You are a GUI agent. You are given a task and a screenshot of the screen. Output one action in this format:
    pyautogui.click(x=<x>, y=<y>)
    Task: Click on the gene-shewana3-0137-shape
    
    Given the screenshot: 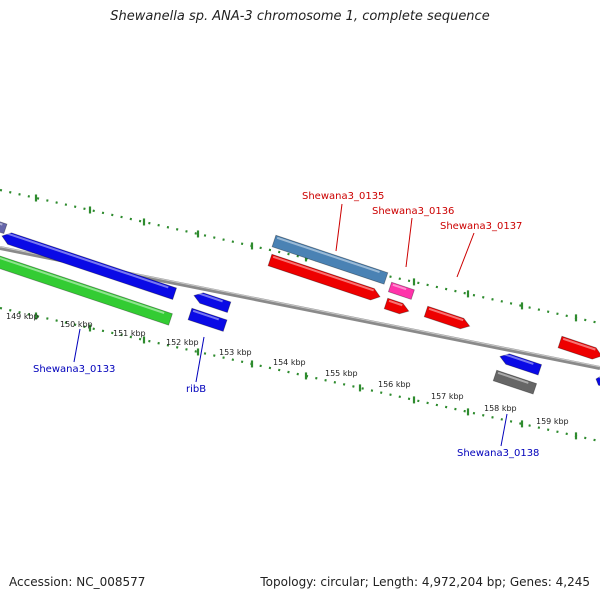 What is the action you would take?
    pyautogui.click(x=447, y=317)
    